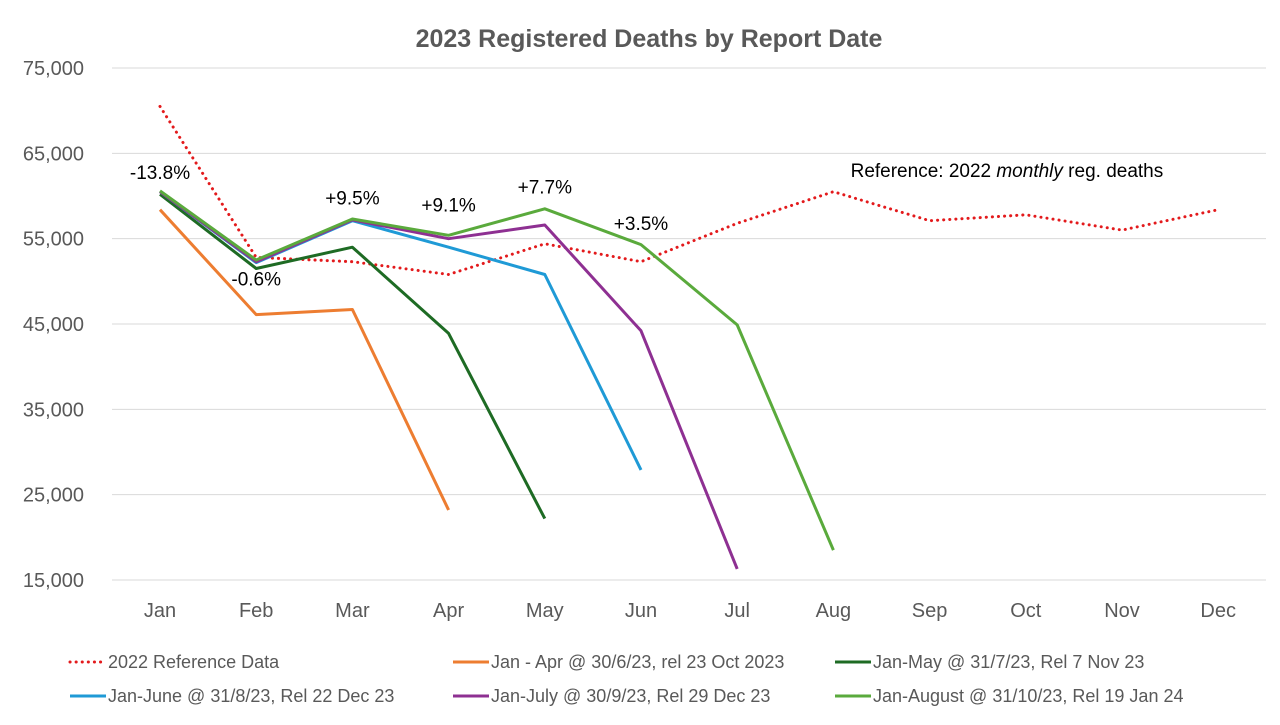  I want to click on reference-annotation-part: reg. deaths, so click(1113, 171).